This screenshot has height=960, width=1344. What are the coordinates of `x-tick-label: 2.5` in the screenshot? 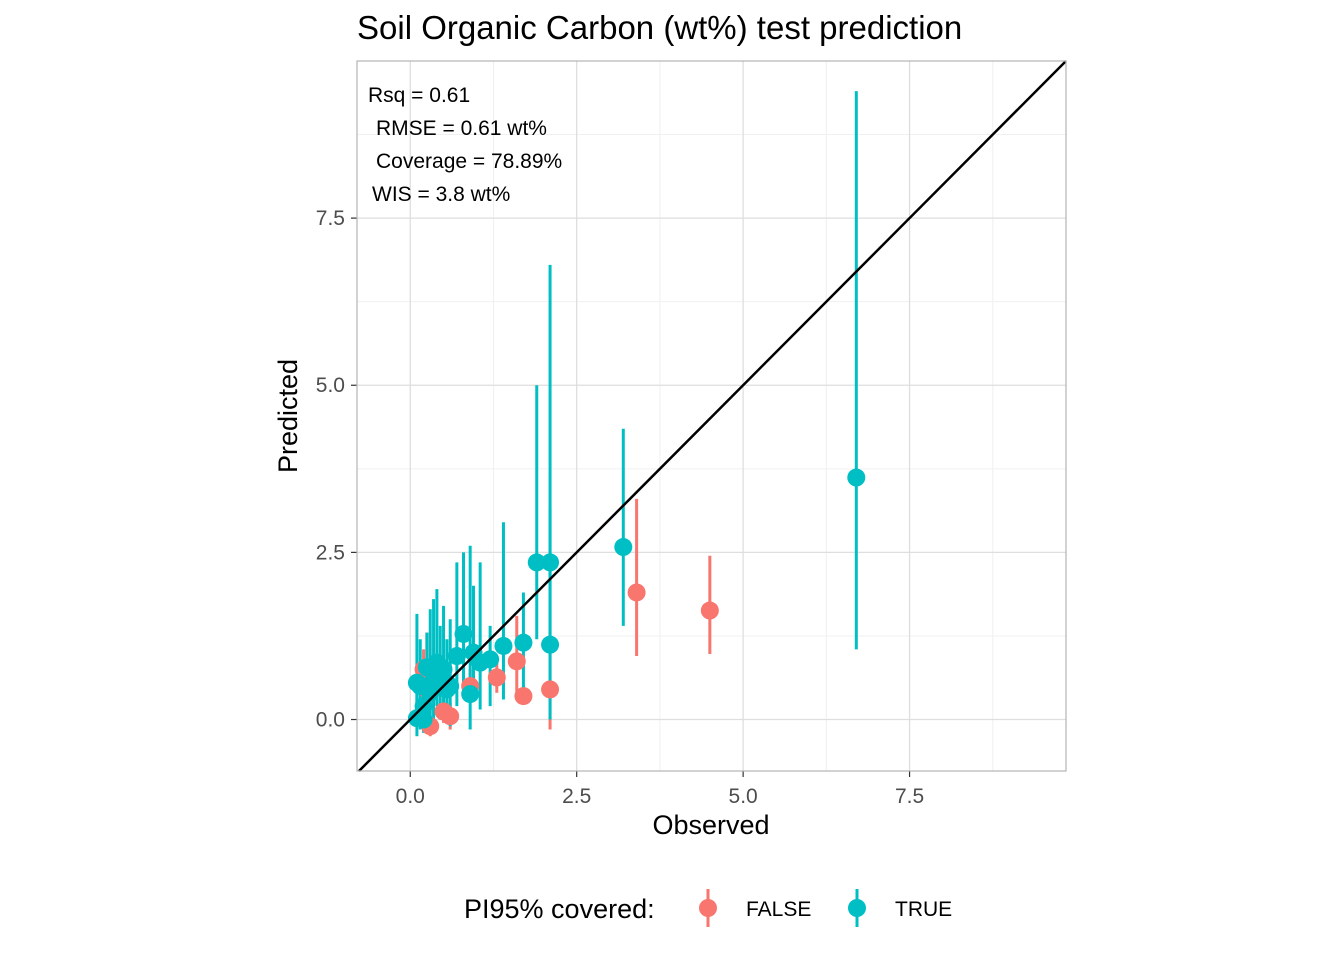 It's located at (576, 796).